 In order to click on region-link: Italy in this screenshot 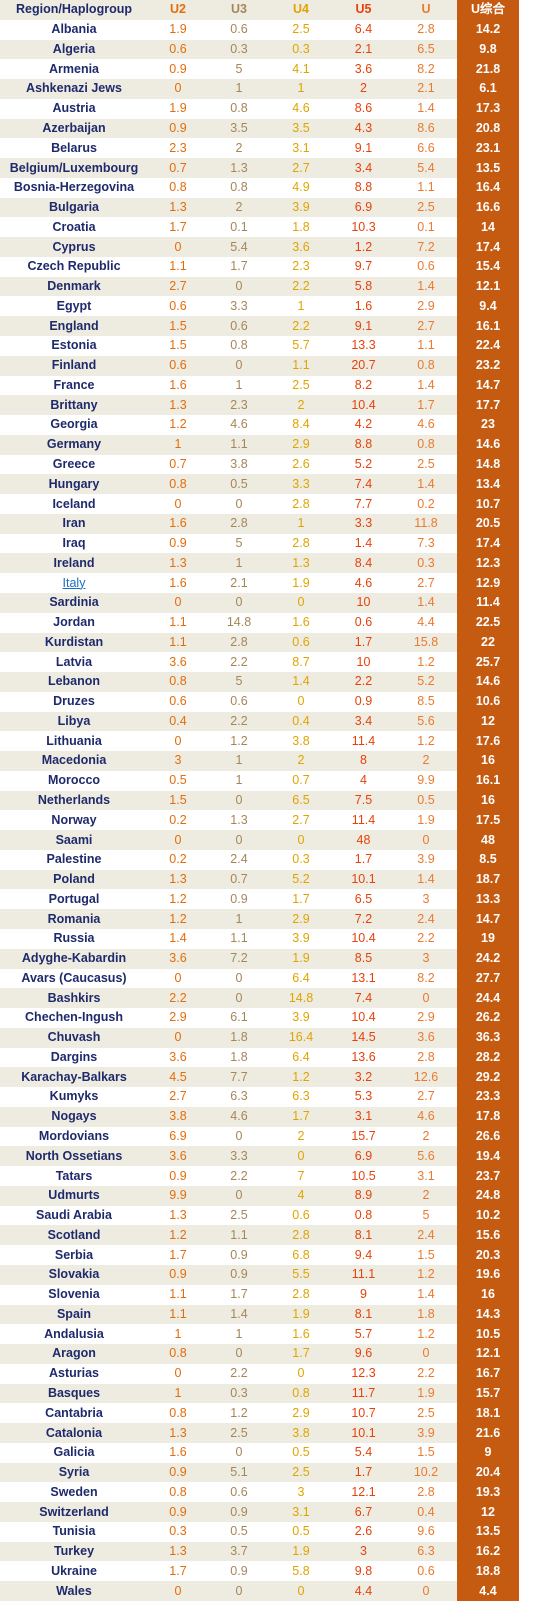, I will do `click(74, 582)`.